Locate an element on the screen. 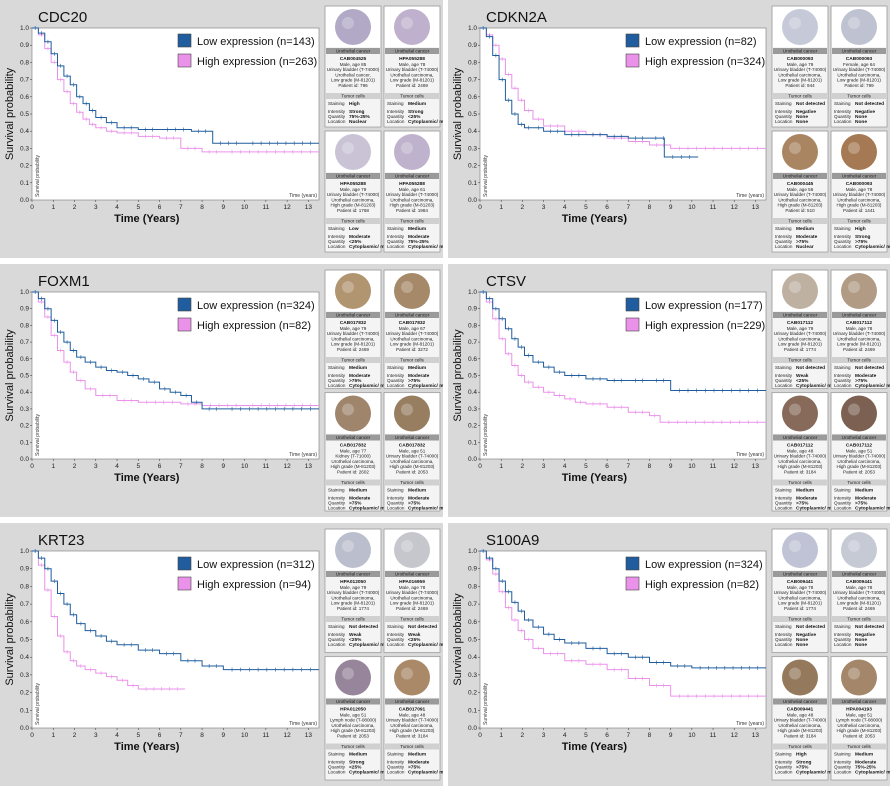 Image resolution: width=890 pixels, height=786 pixels. legend-label: High expression (n=263) is located at coordinates (257, 62).